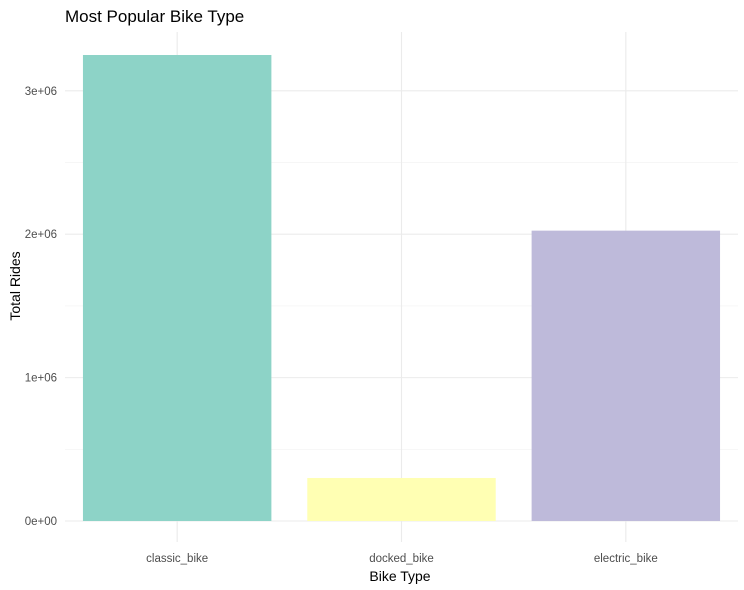 Image resolution: width=744 pixels, height=590 pixels. I want to click on x-axis-ticks: classic_bike docked_bike electric_bike, so click(402, 559).